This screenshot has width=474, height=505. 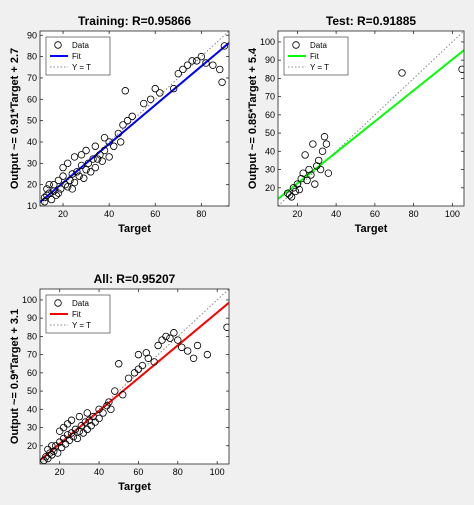 I want to click on all-legend-entry-2: Y = T, so click(x=81, y=325).